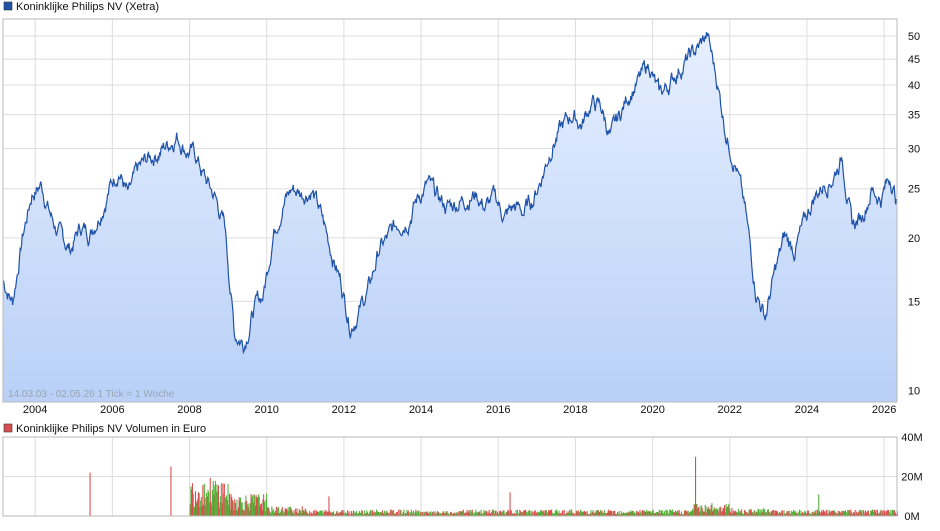  I want to click on x-tick-label: 2006, so click(112, 410).